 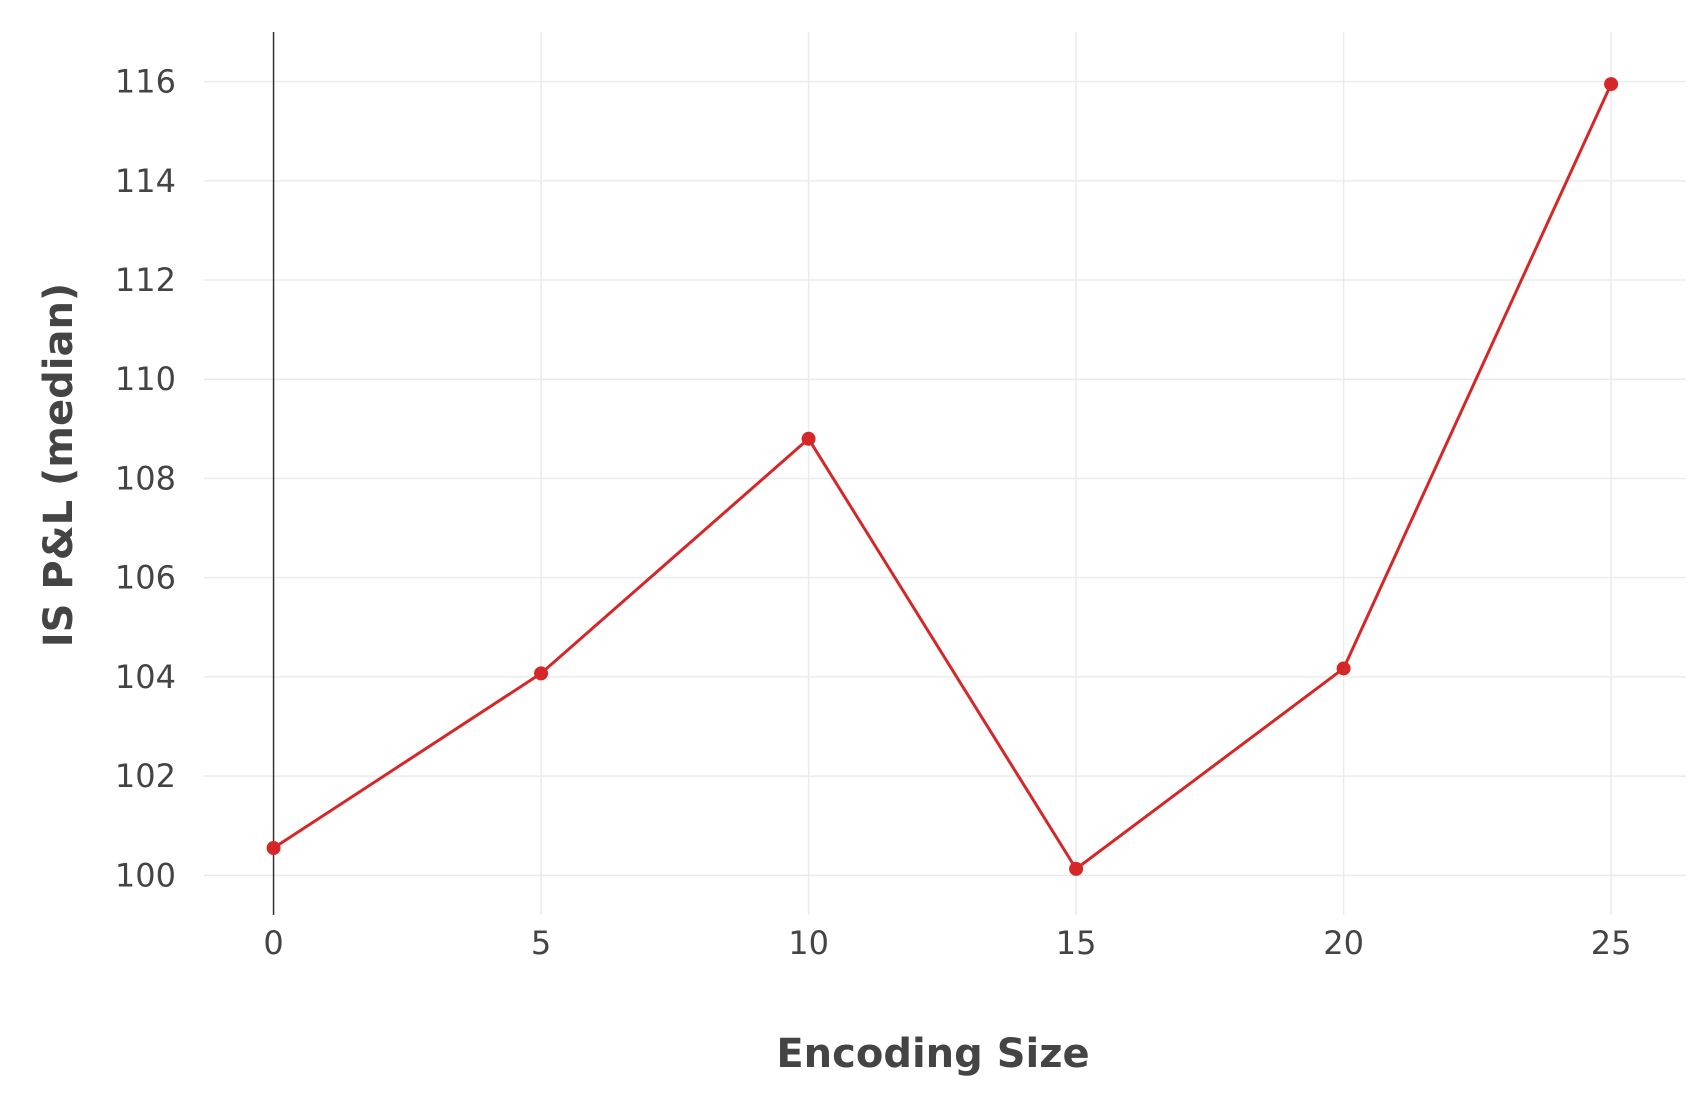 I want to click on y-tick-label: 106, so click(x=145, y=578).